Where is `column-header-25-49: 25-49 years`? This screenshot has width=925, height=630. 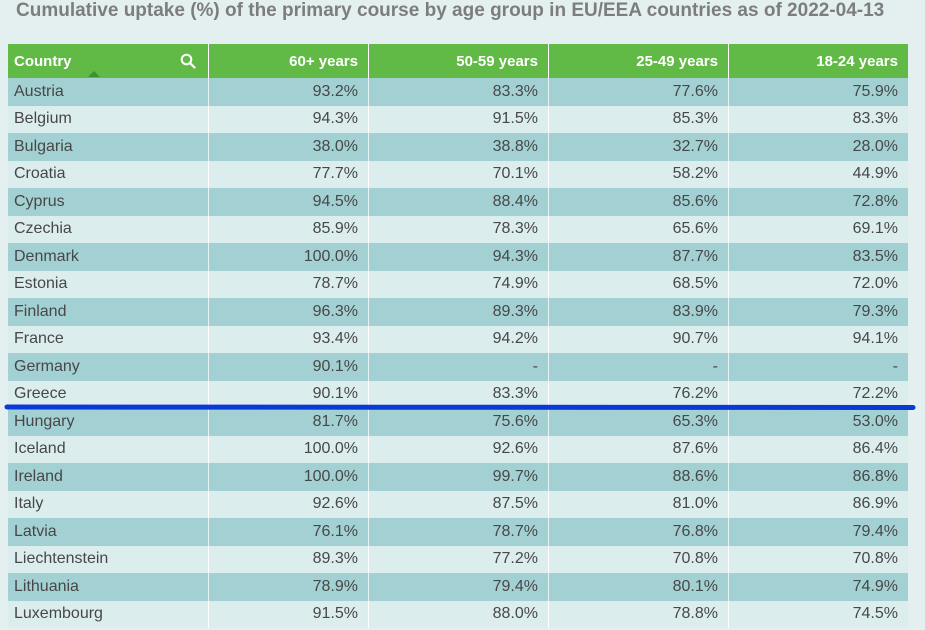 column-header-25-49: 25-49 years is located at coordinates (639, 61).